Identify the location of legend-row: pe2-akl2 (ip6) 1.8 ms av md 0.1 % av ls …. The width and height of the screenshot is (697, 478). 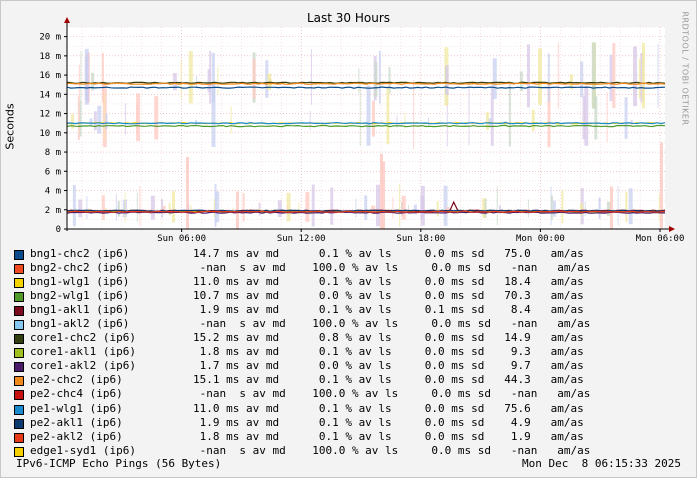
(354, 437).